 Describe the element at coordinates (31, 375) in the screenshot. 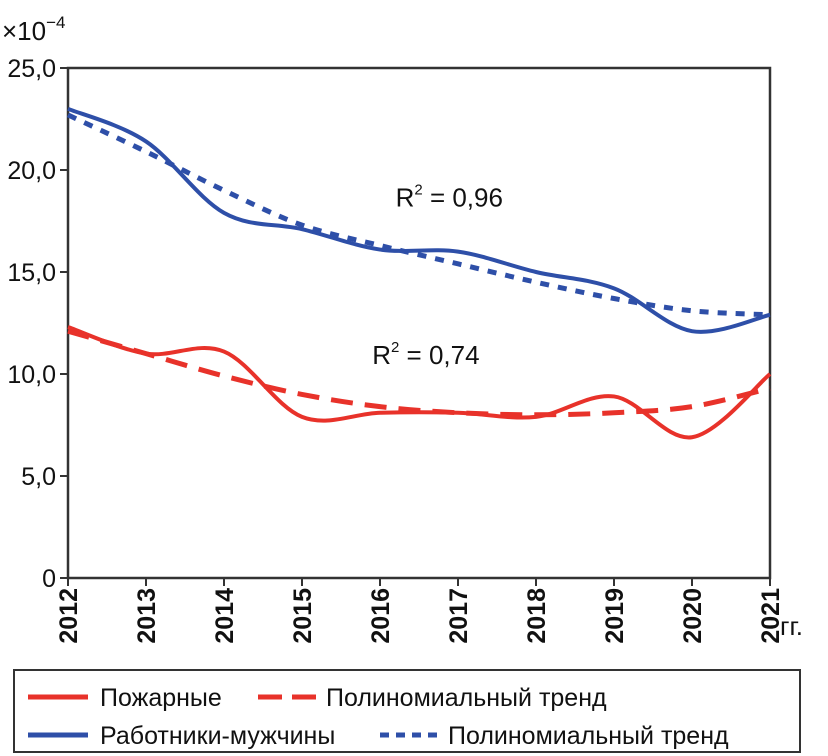

I see `y-tick-label: 10,0` at that location.